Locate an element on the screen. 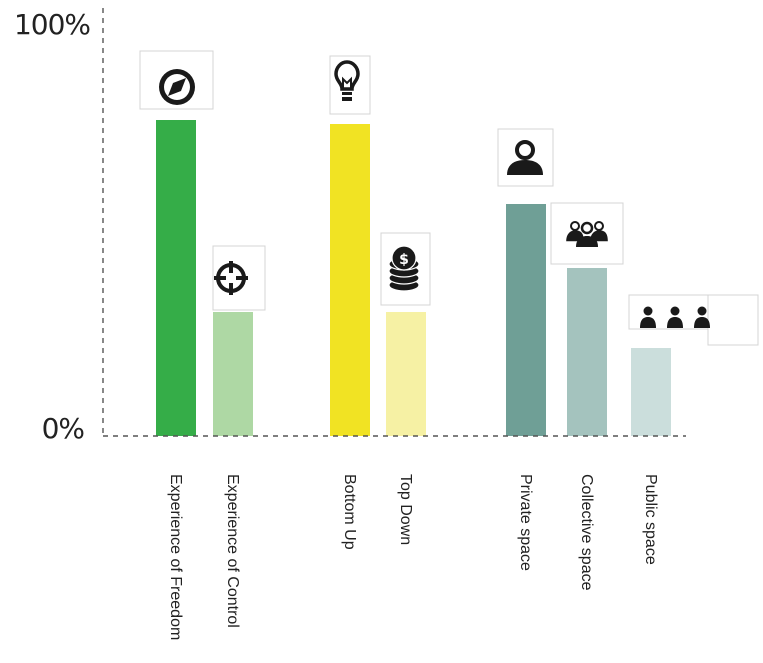 The height and width of the screenshot is (663, 763). compass-icon is located at coordinates (177, 87).